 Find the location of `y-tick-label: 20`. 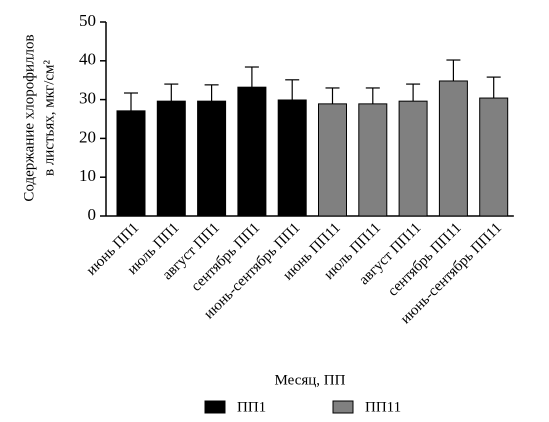

y-tick-label: 20 is located at coordinates (87, 136).